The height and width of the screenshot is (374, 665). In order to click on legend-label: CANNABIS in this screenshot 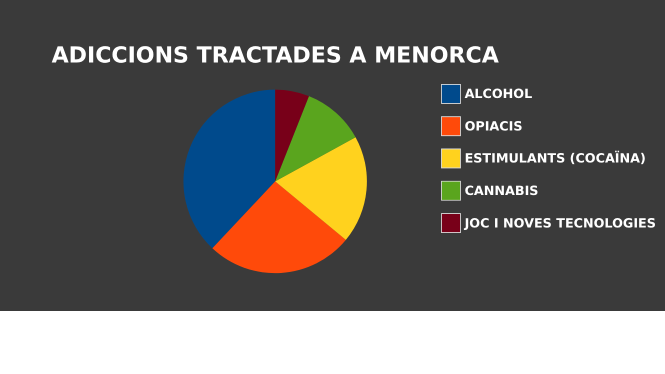, I will do `click(501, 191)`.